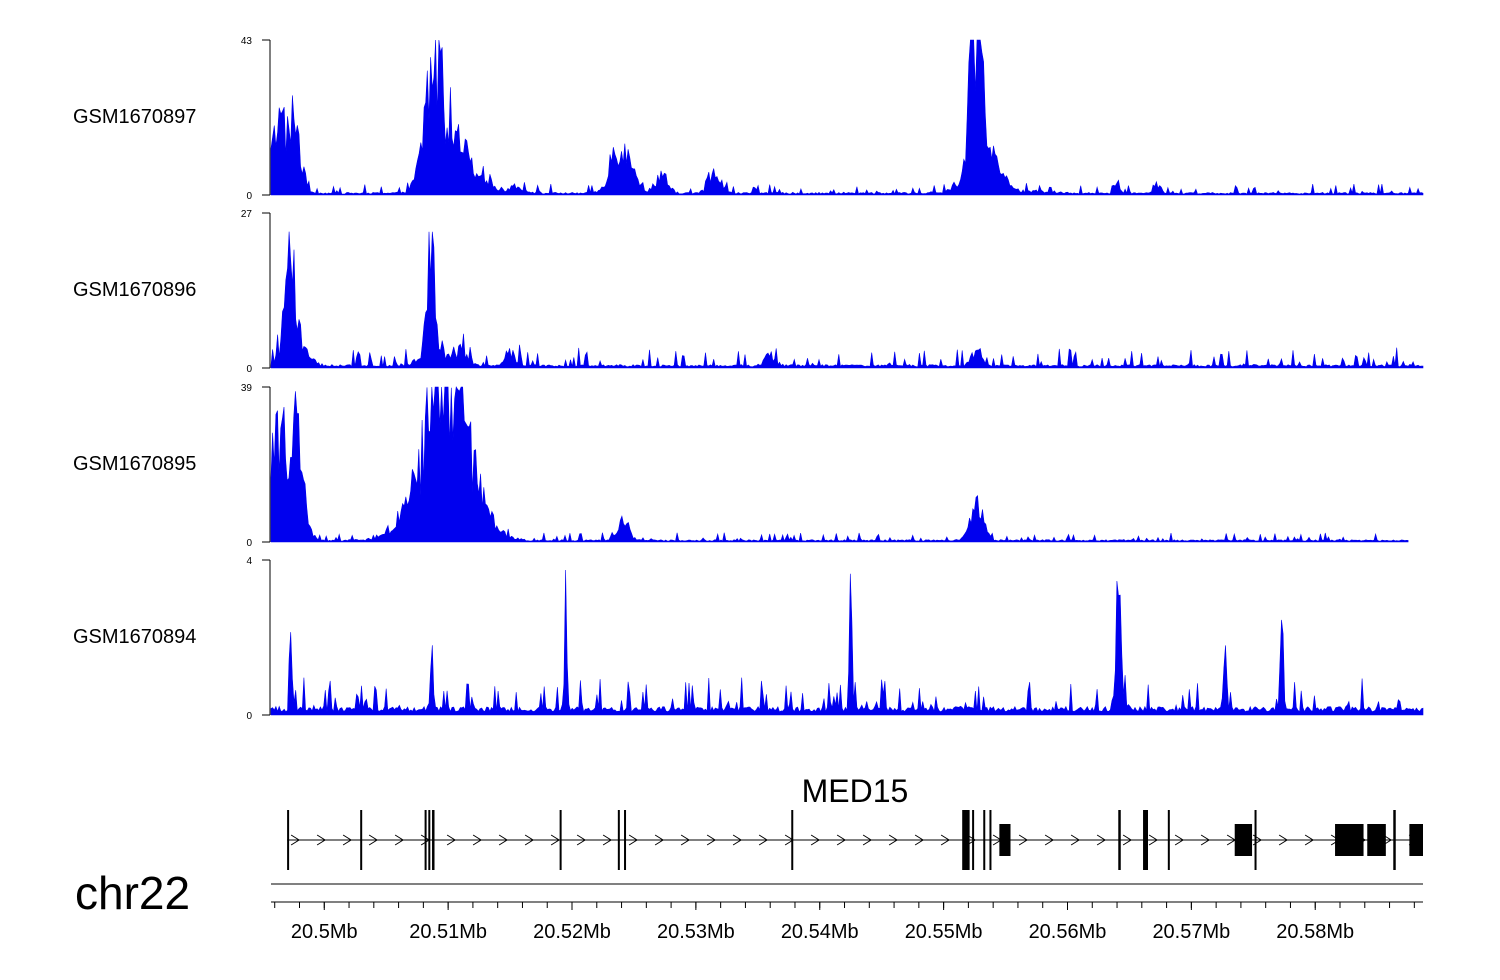 The height and width of the screenshot is (980, 1500). Describe the element at coordinates (249, 561) in the screenshot. I see `y-tick-label-max: 4` at that location.